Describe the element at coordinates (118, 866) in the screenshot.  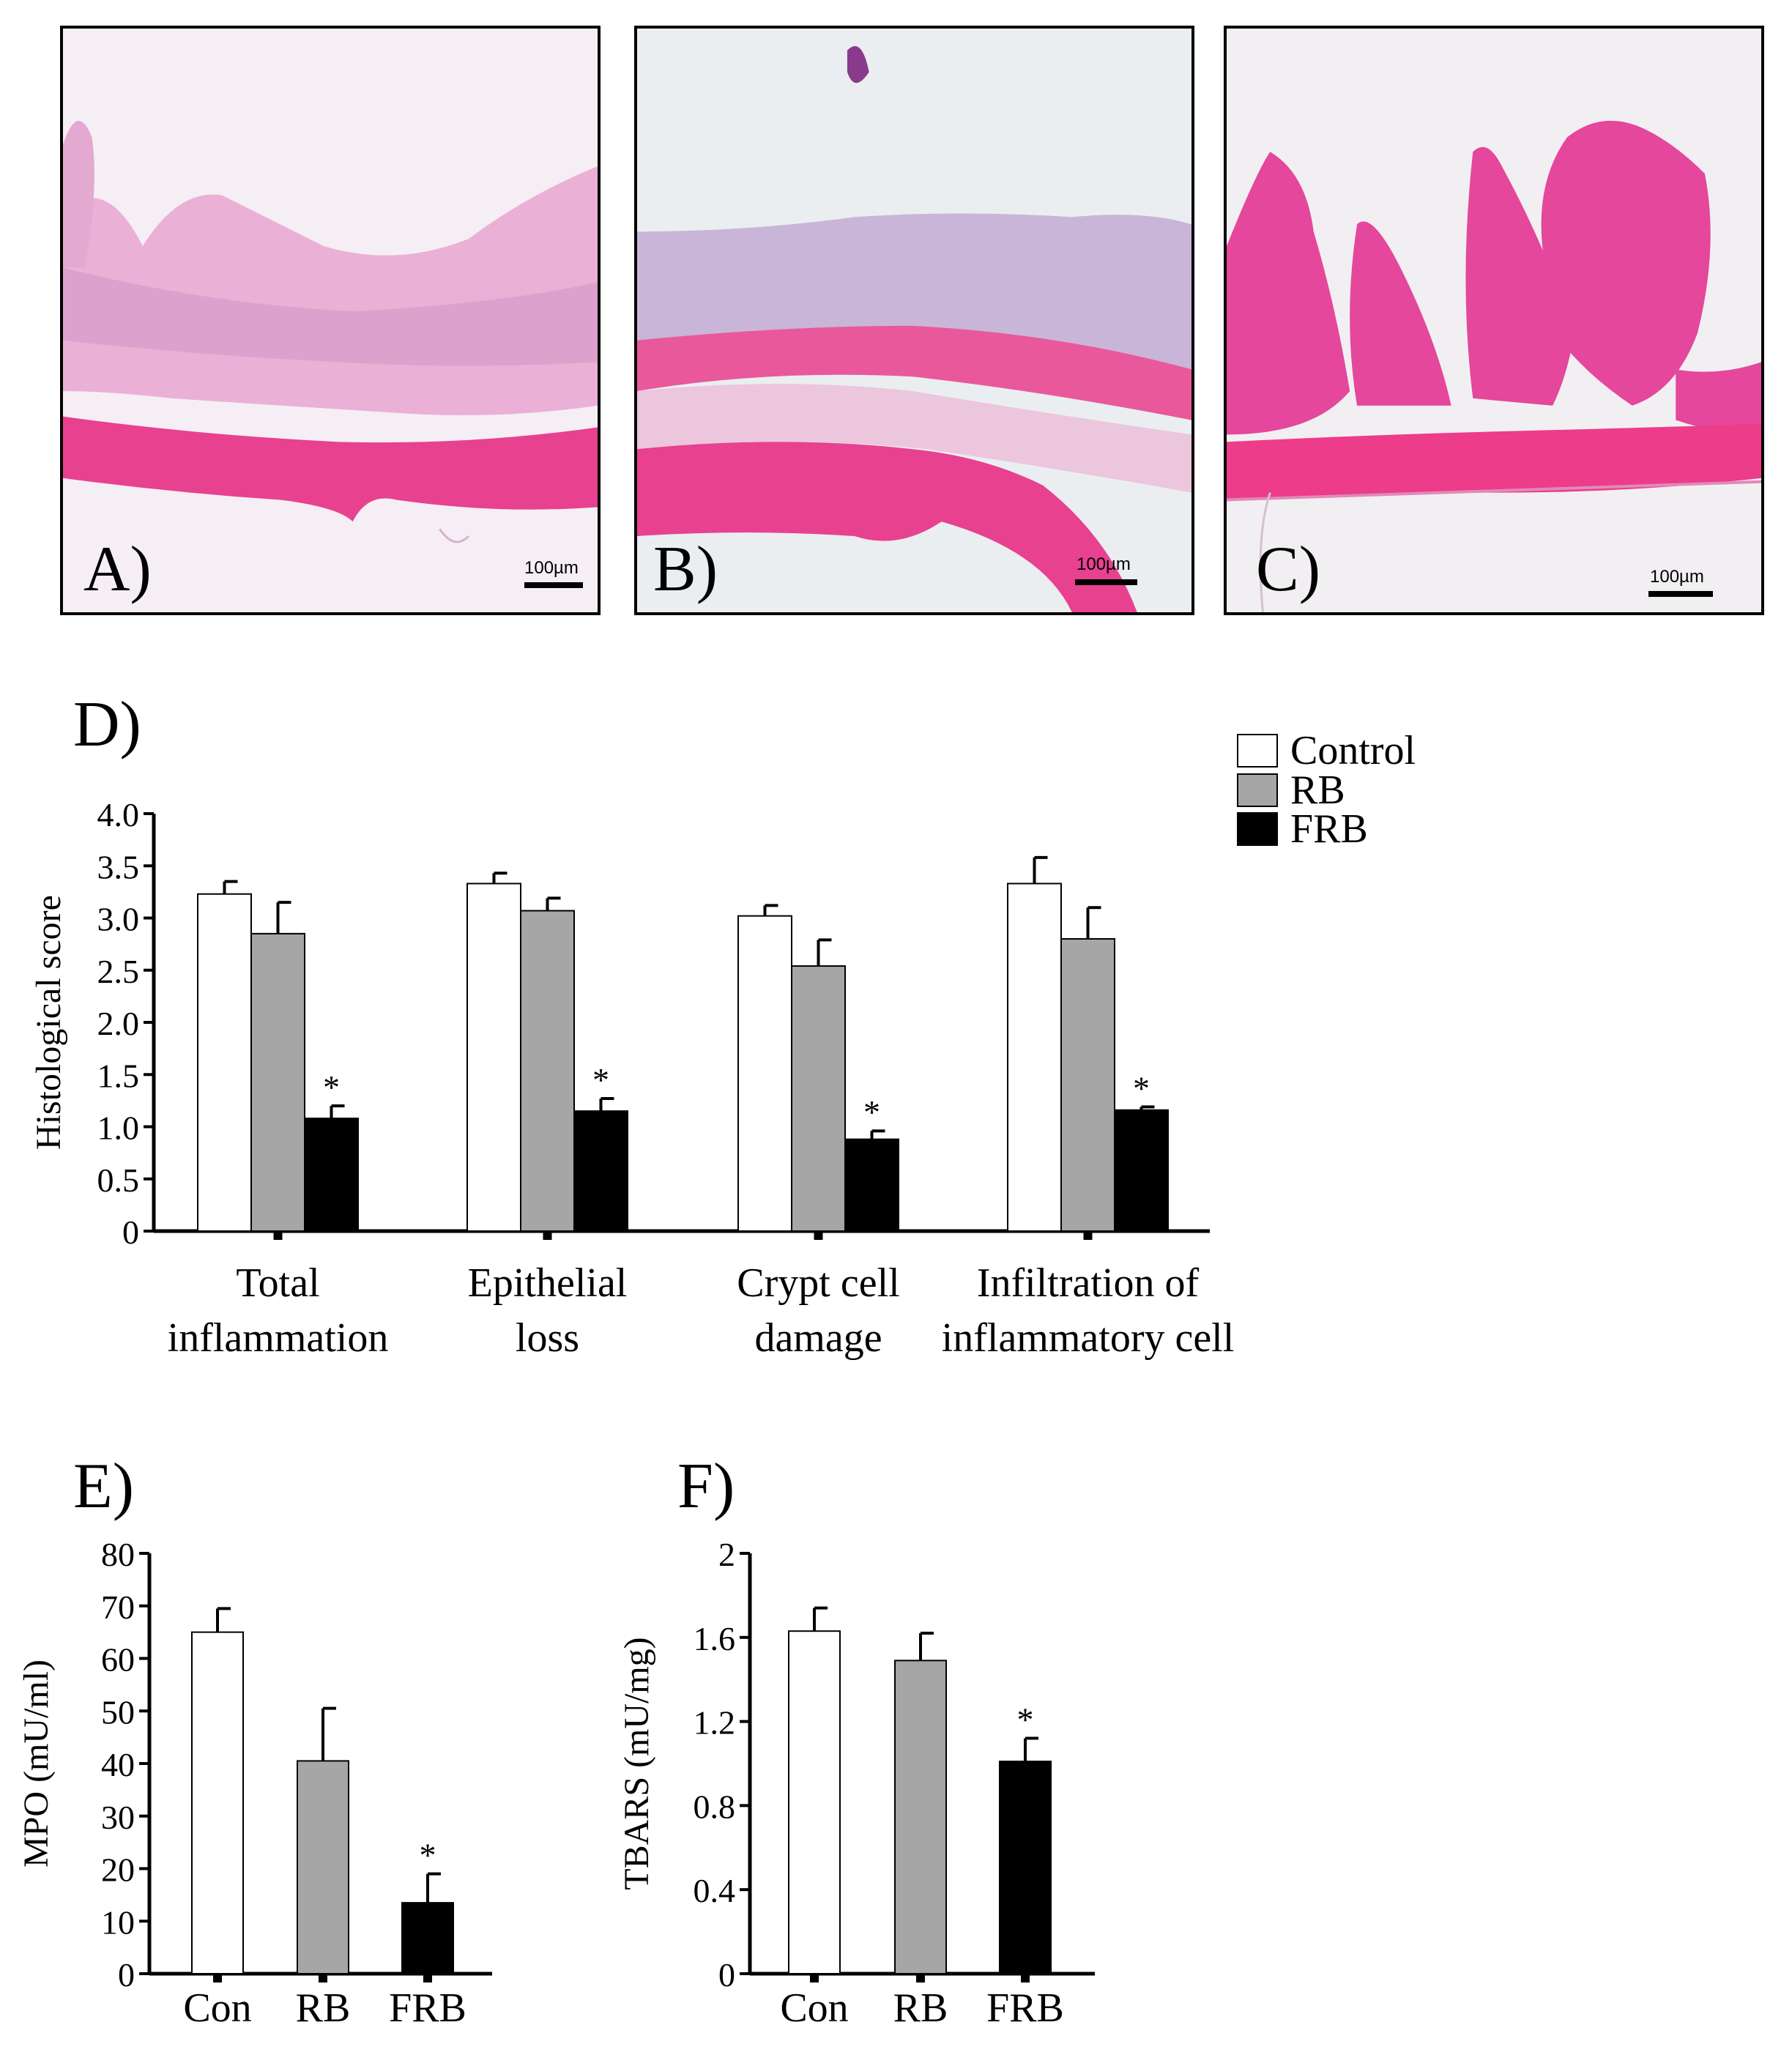
I see `y-tick-label: 3.5` at that location.